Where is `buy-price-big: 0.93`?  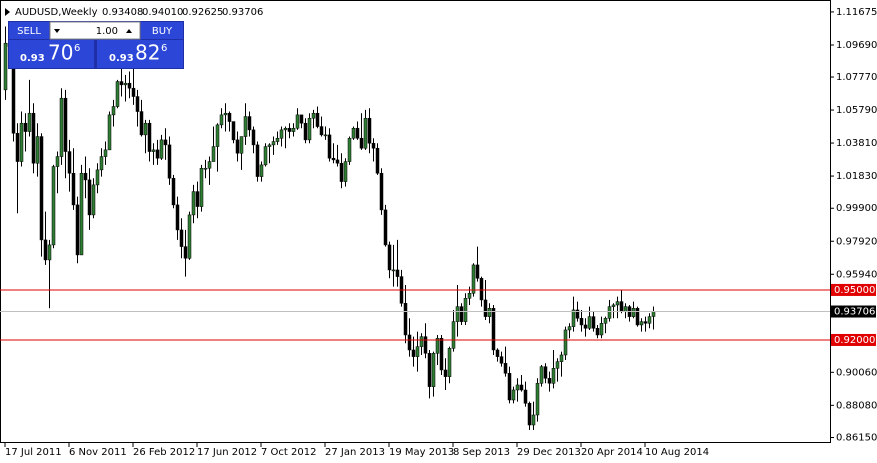 buy-price-big: 0.93 is located at coordinates (121, 58).